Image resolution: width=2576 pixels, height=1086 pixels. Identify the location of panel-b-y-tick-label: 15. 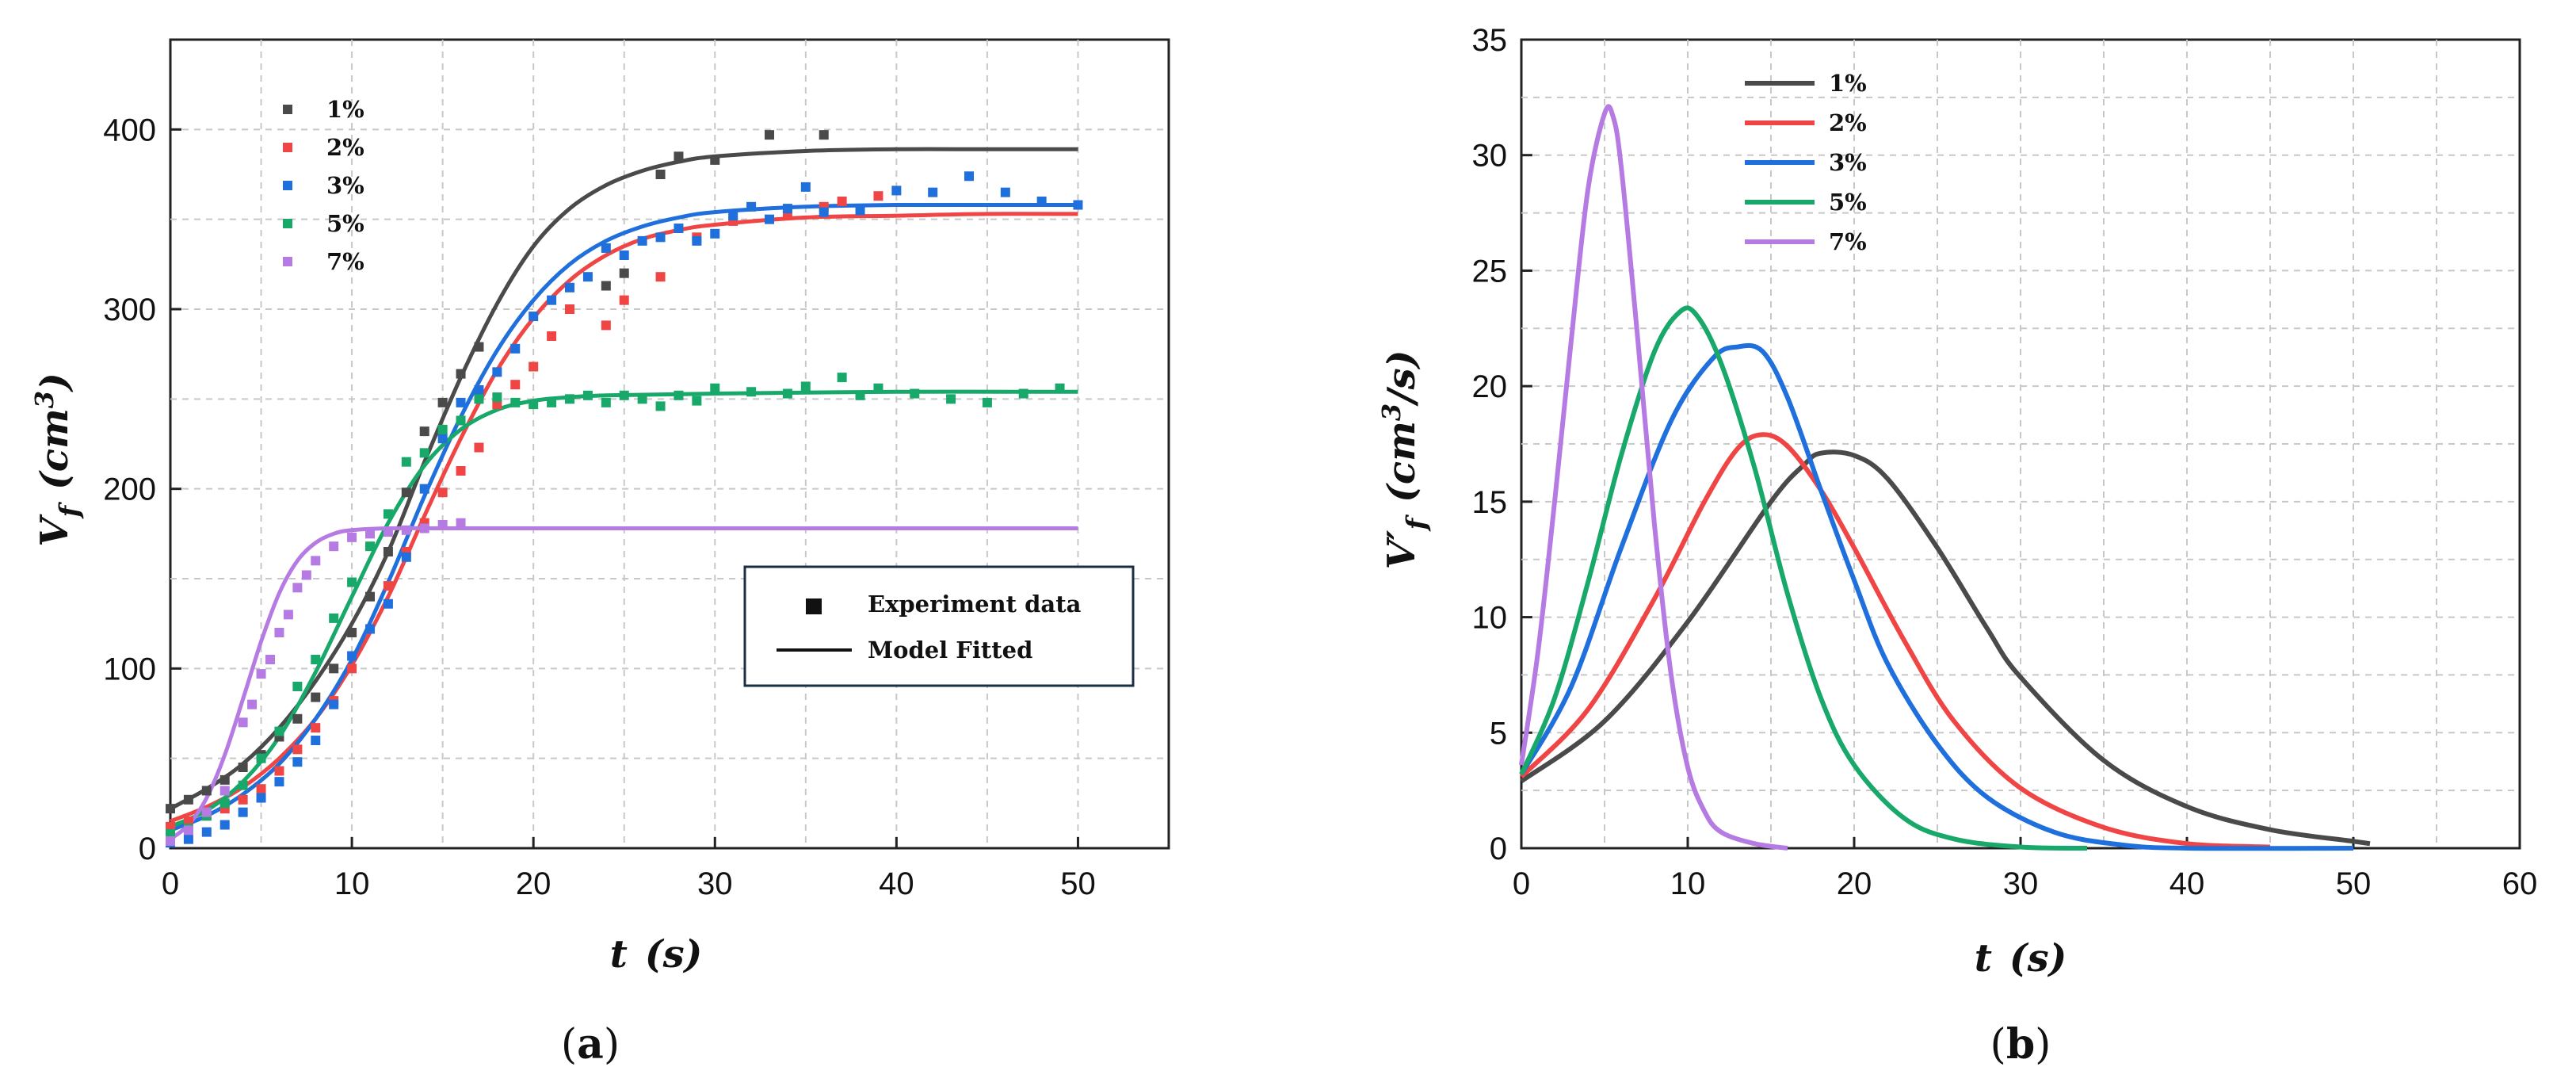
(1490, 503).